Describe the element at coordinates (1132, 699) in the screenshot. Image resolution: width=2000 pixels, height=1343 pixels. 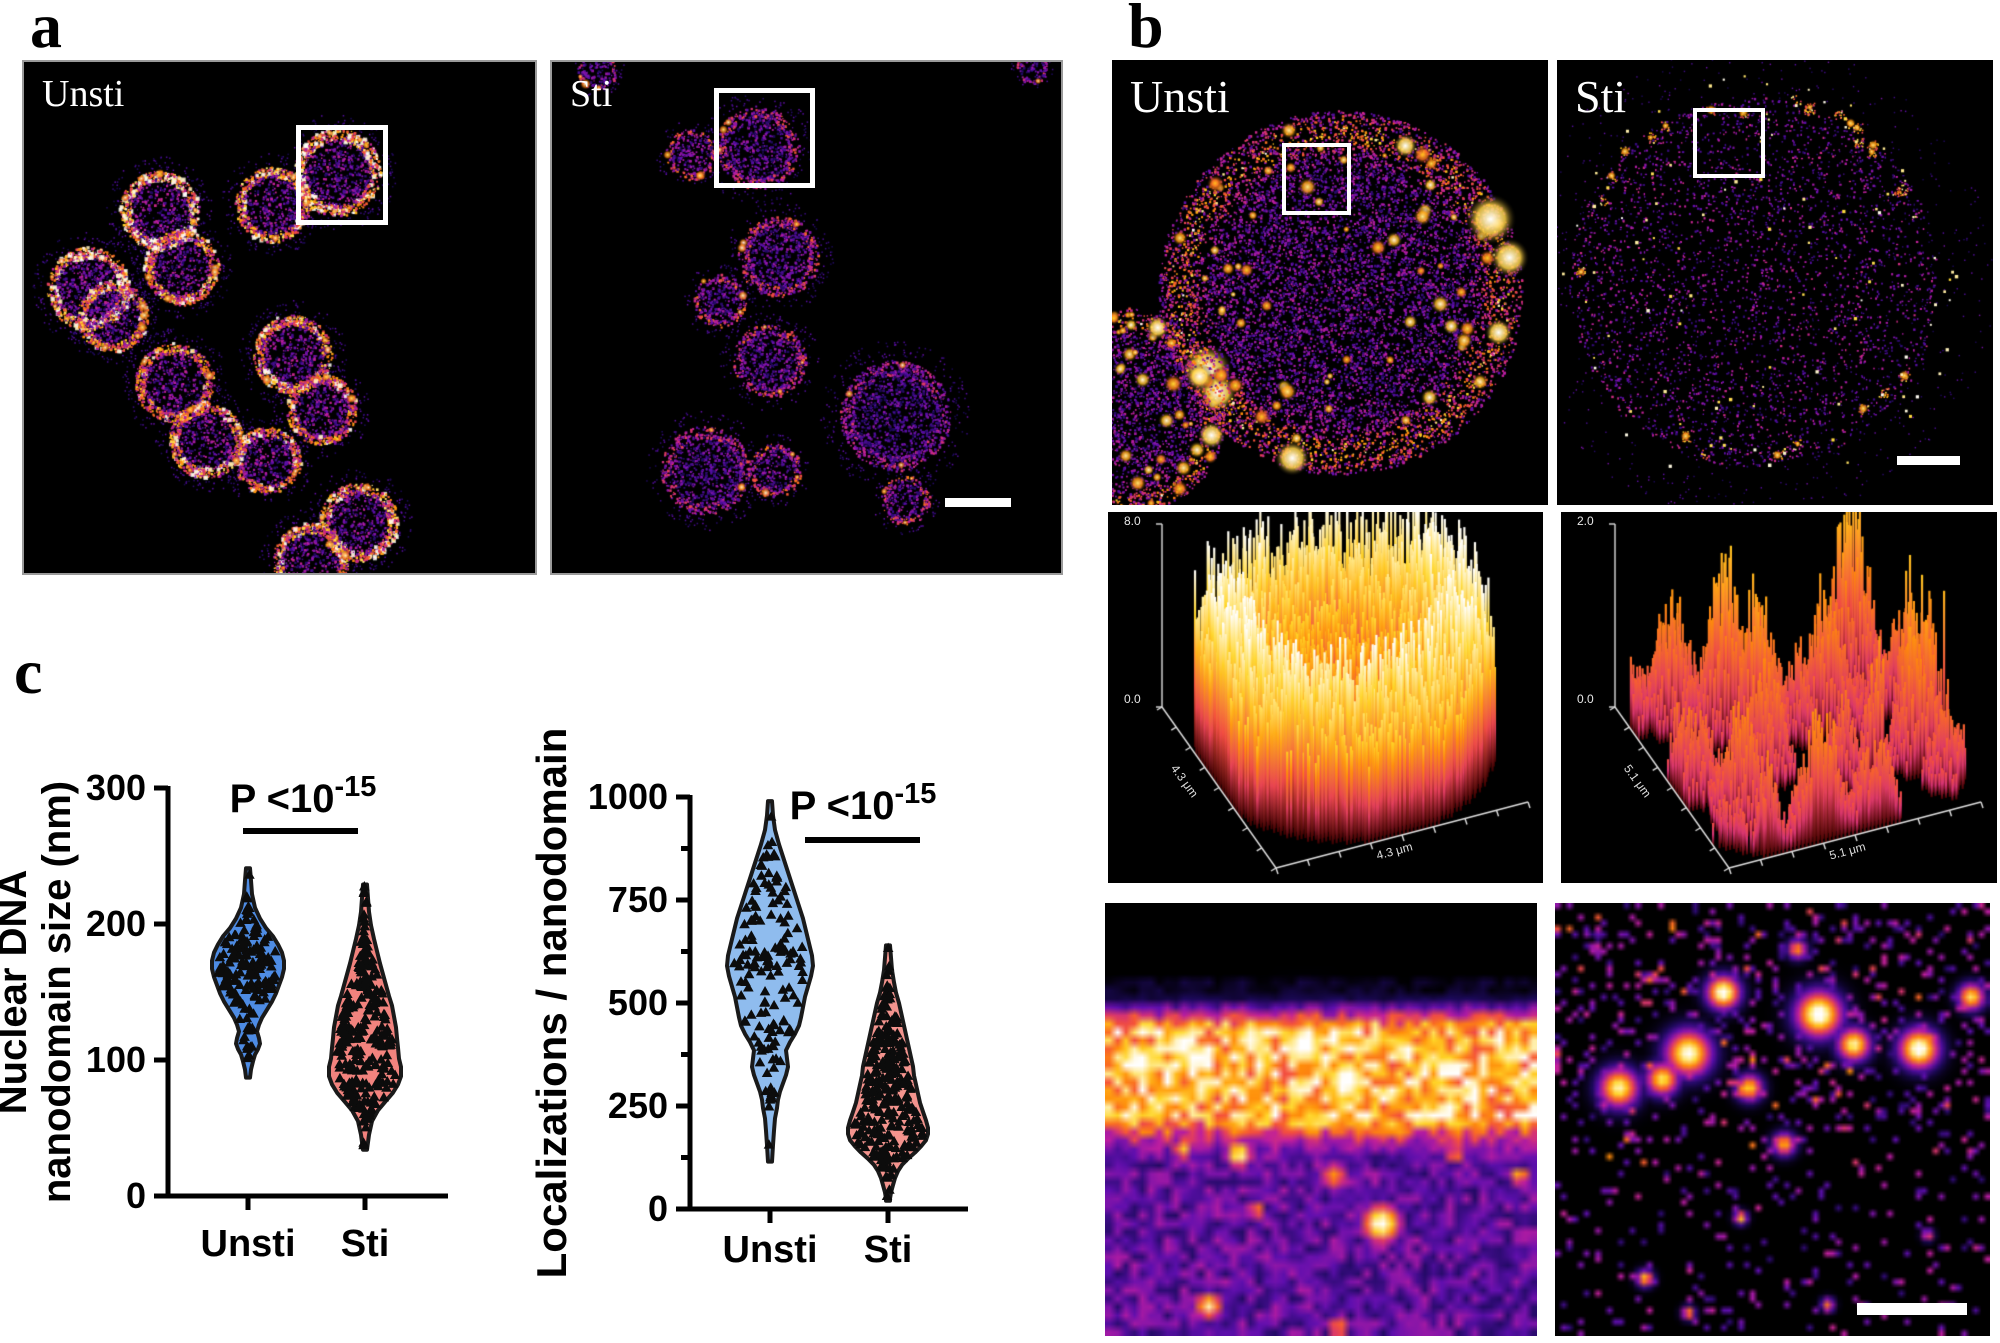
I see `unsti-surface-zmin: 0.0` at that location.